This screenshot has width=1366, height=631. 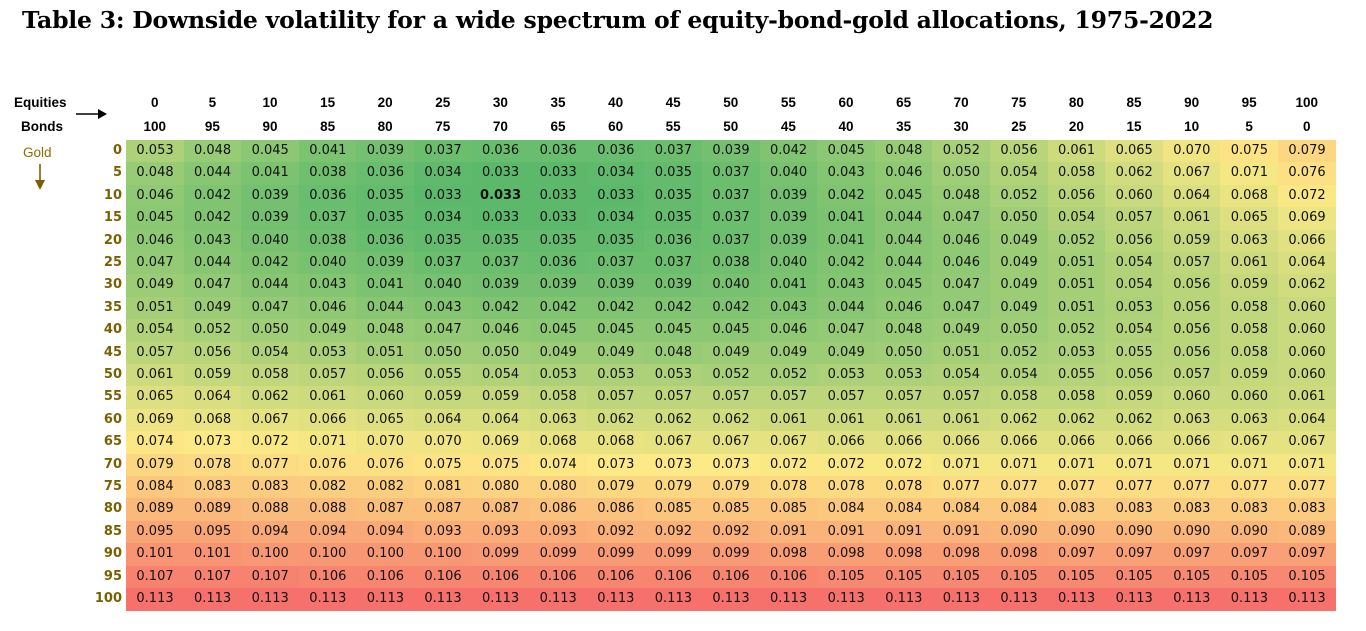 I want to click on bonds-tick-label: 80, so click(x=385, y=126).